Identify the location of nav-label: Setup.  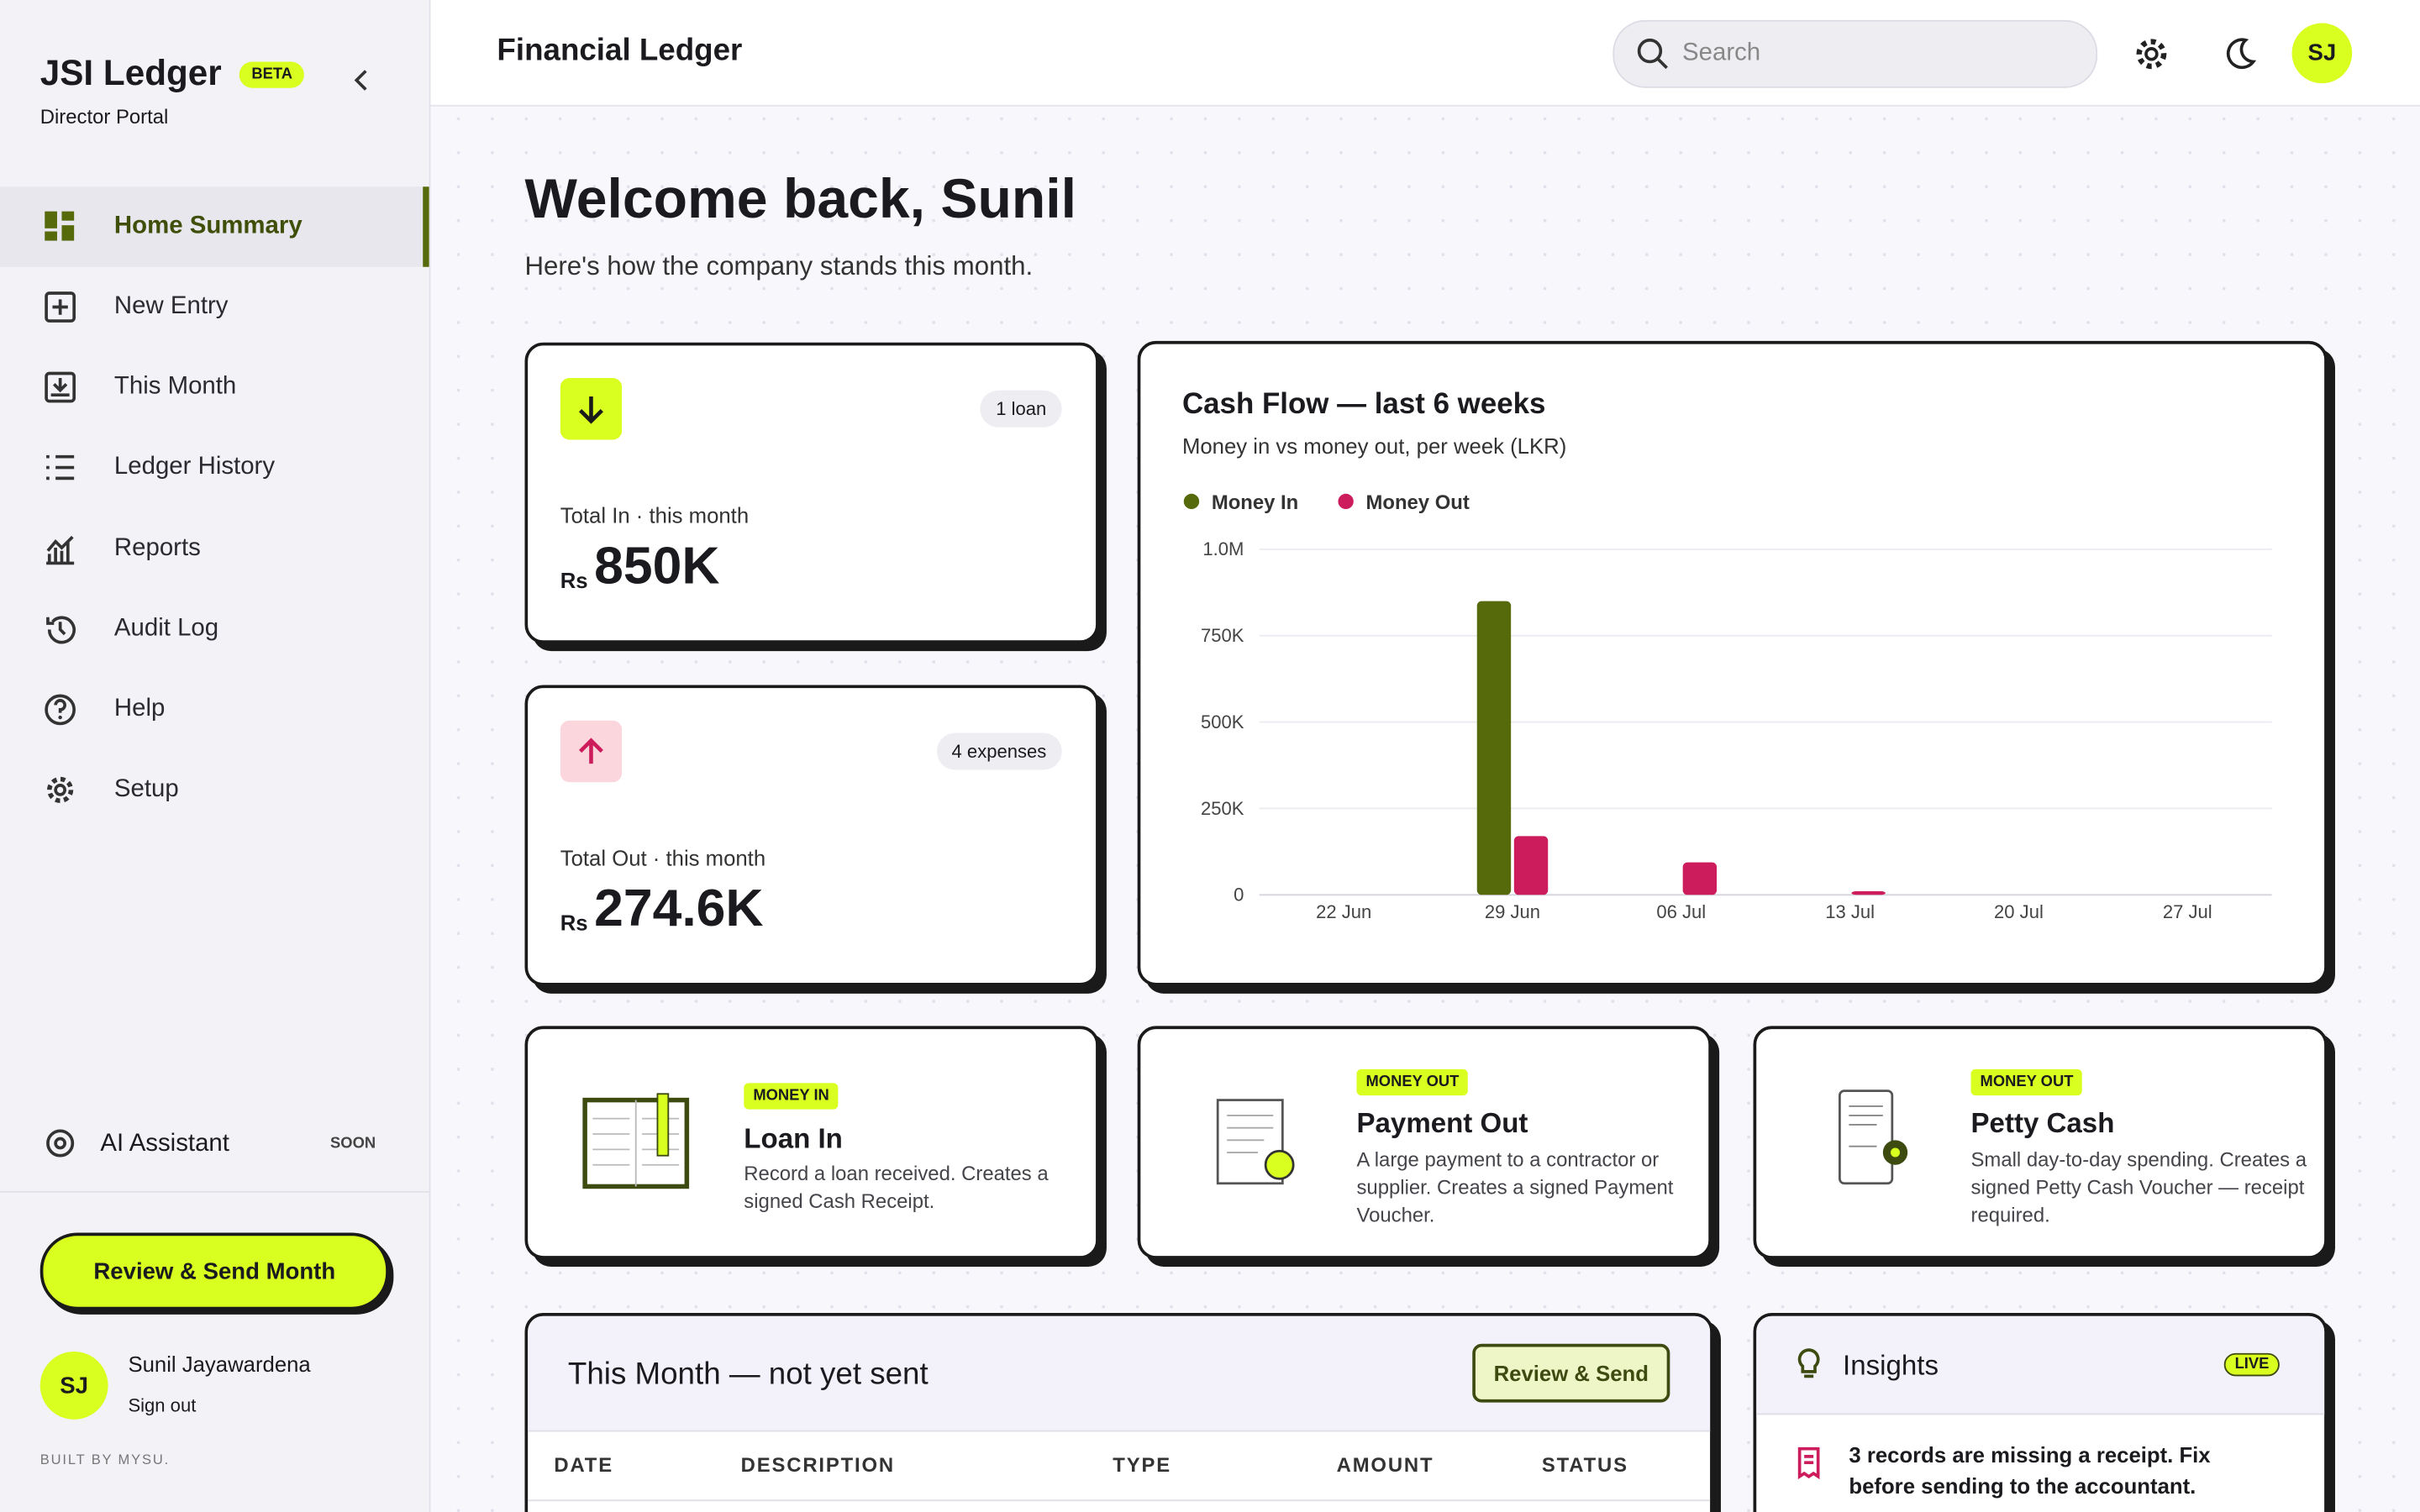
(146, 789).